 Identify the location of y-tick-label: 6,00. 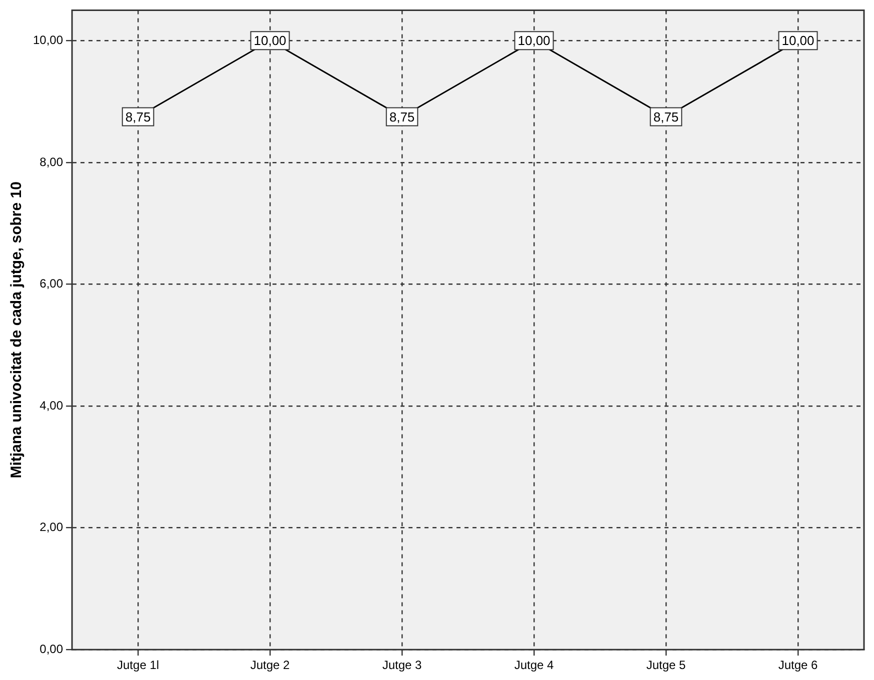
(52, 283).